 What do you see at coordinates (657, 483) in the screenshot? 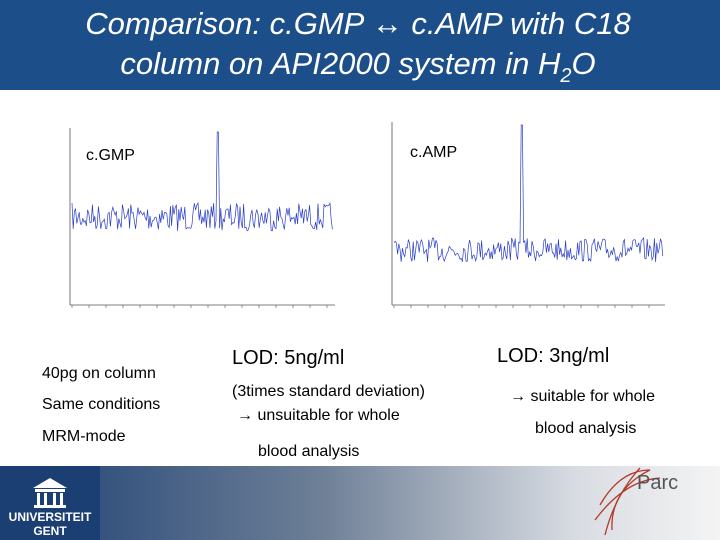
I see `parc-name: Parc` at bounding box center [657, 483].